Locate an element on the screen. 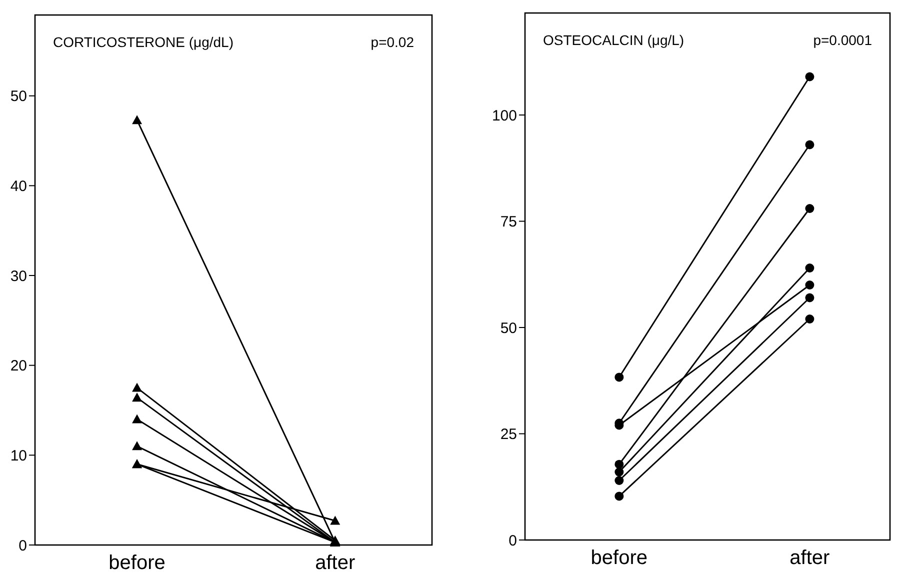 The image size is (898, 574). text: OSTEOCALCIN (μg/L) is located at coordinates (613, 40).